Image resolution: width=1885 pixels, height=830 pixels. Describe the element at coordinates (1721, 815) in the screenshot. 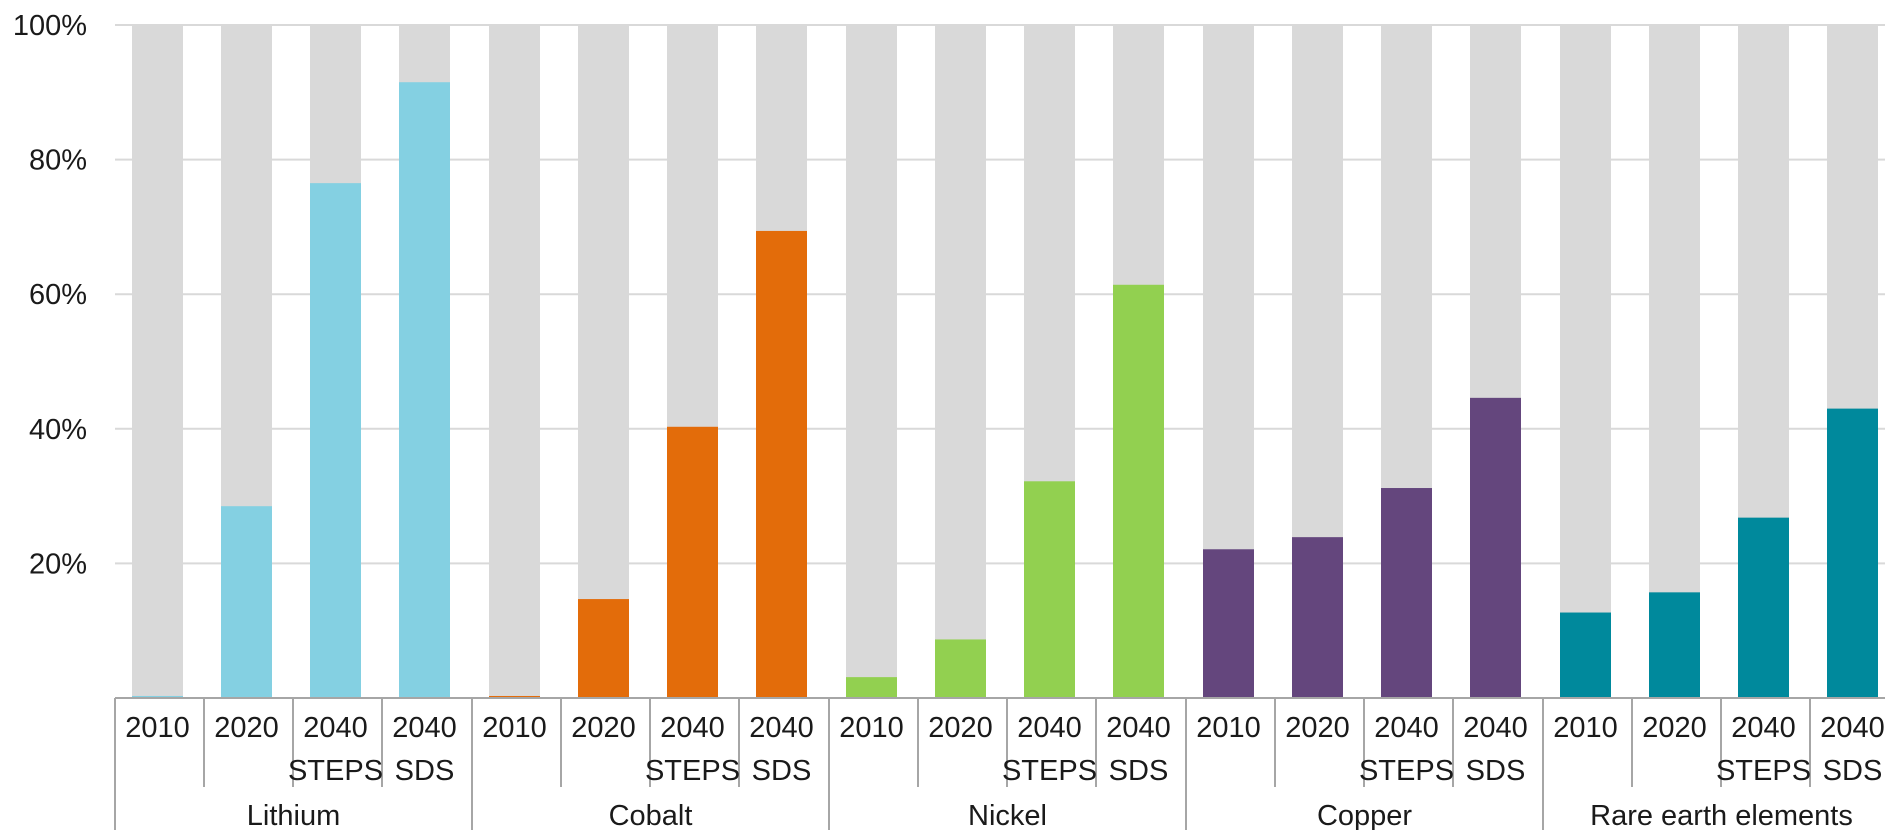

I see `group-label: Rare earth elements` at that location.